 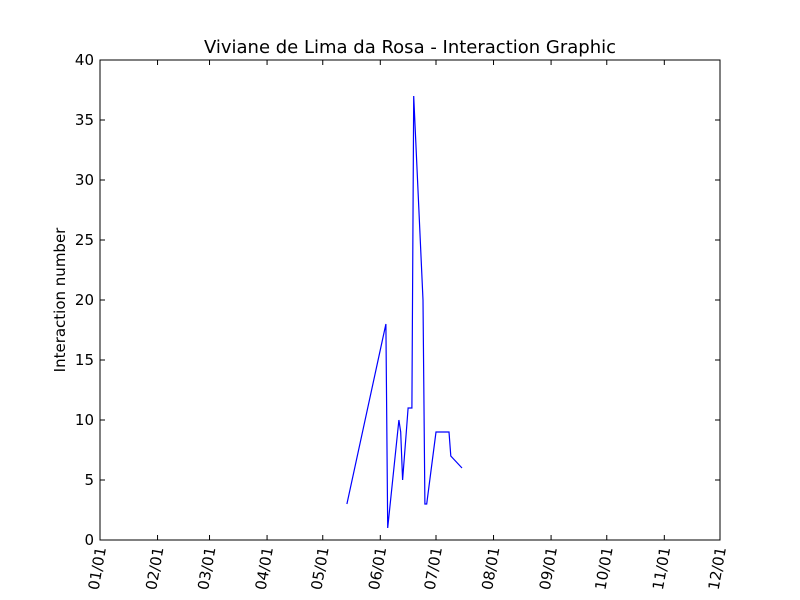 I want to click on y-axis-label: Interaction number, so click(x=60, y=300).